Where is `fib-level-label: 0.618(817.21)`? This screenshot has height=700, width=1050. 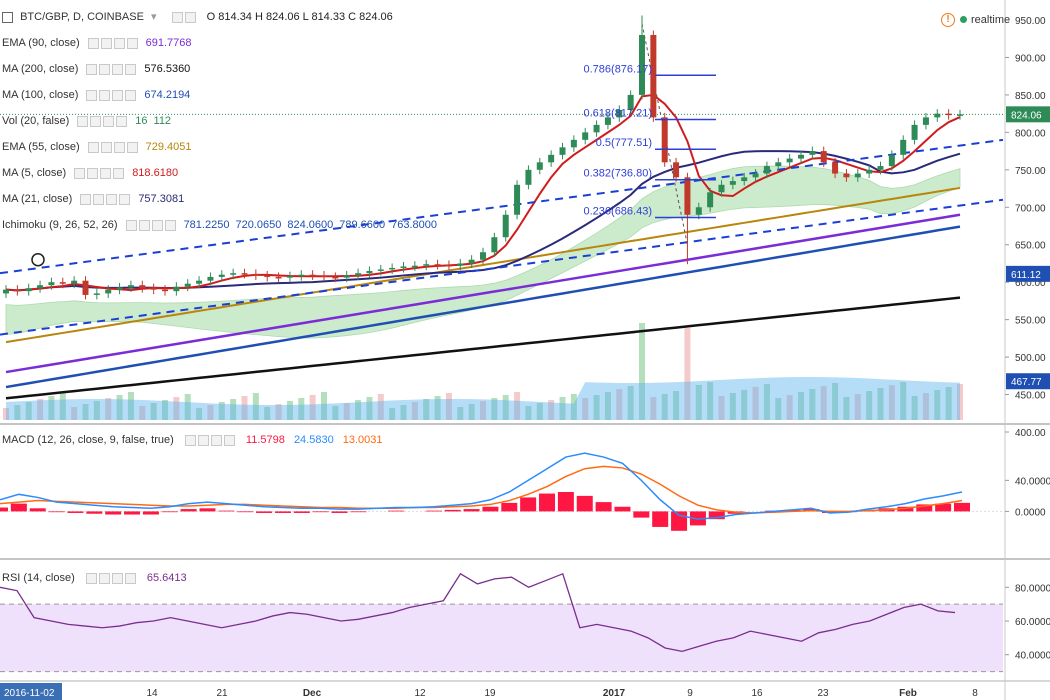
fib-level-label: 0.618(817.21) is located at coordinates (618, 113).